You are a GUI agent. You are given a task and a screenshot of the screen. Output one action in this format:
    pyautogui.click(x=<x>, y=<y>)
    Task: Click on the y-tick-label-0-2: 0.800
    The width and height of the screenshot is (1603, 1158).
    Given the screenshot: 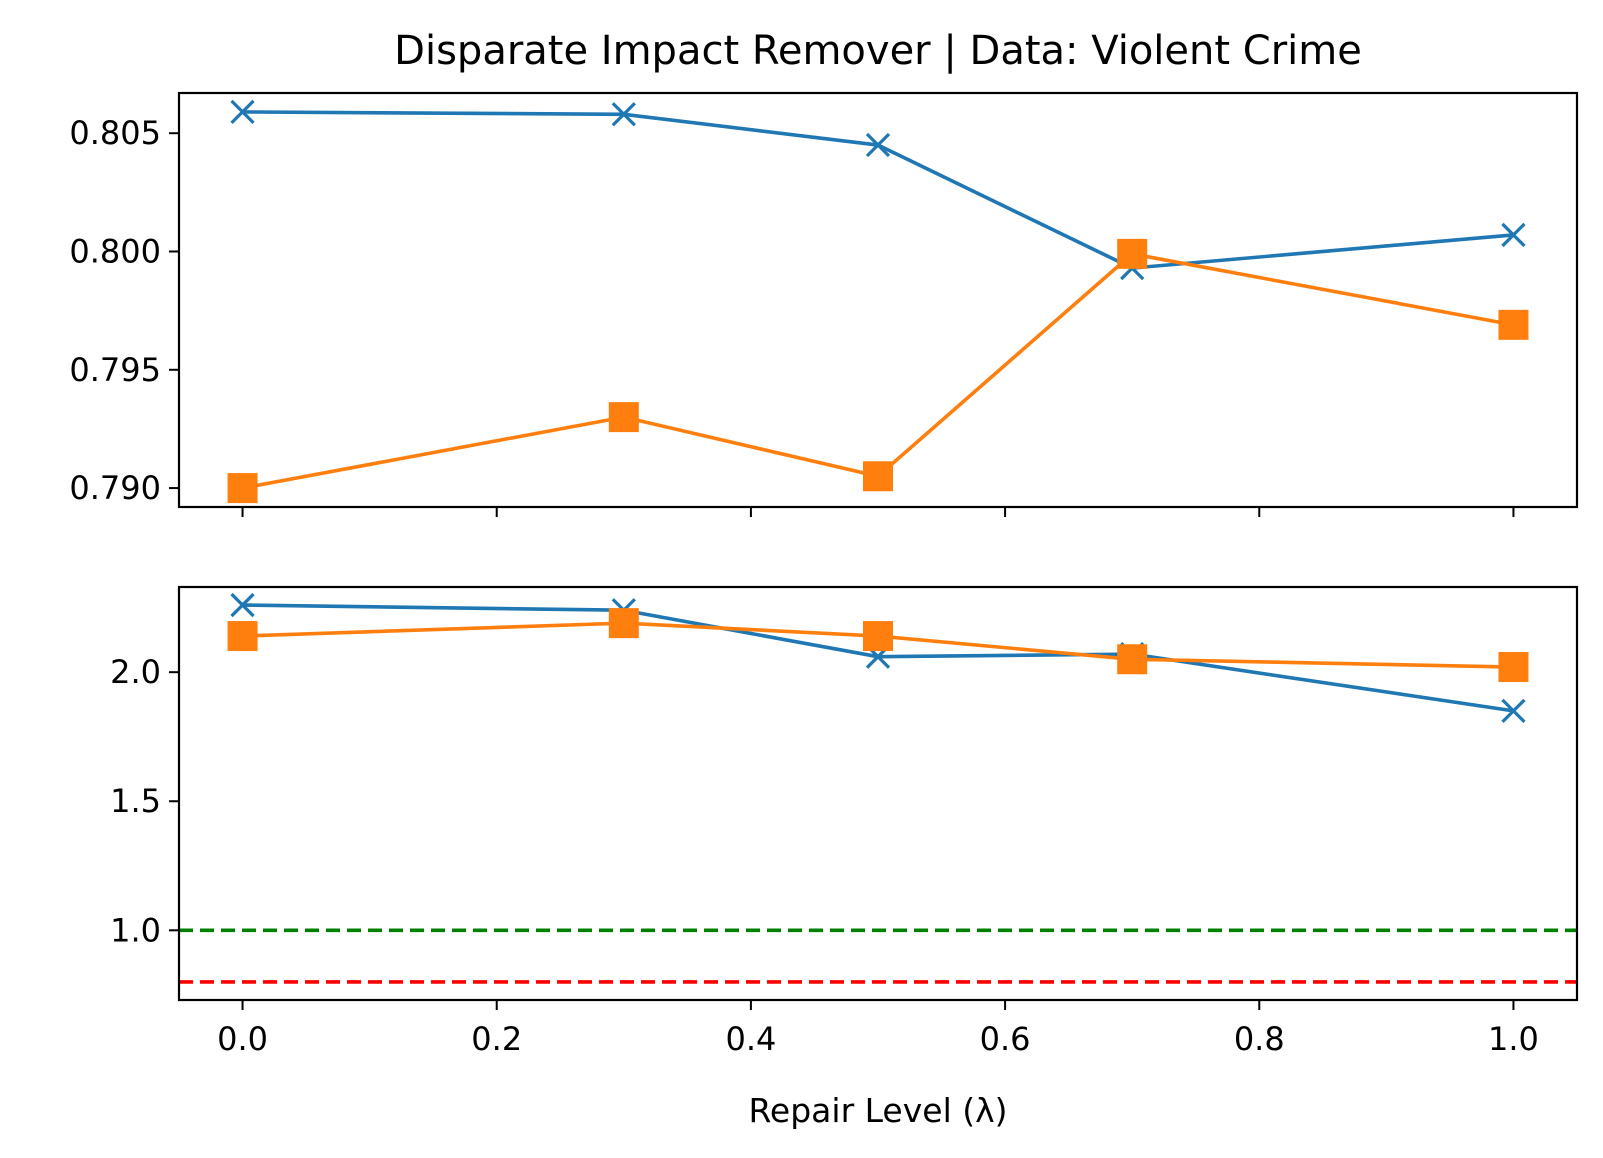 What is the action you would take?
    pyautogui.click(x=115, y=252)
    